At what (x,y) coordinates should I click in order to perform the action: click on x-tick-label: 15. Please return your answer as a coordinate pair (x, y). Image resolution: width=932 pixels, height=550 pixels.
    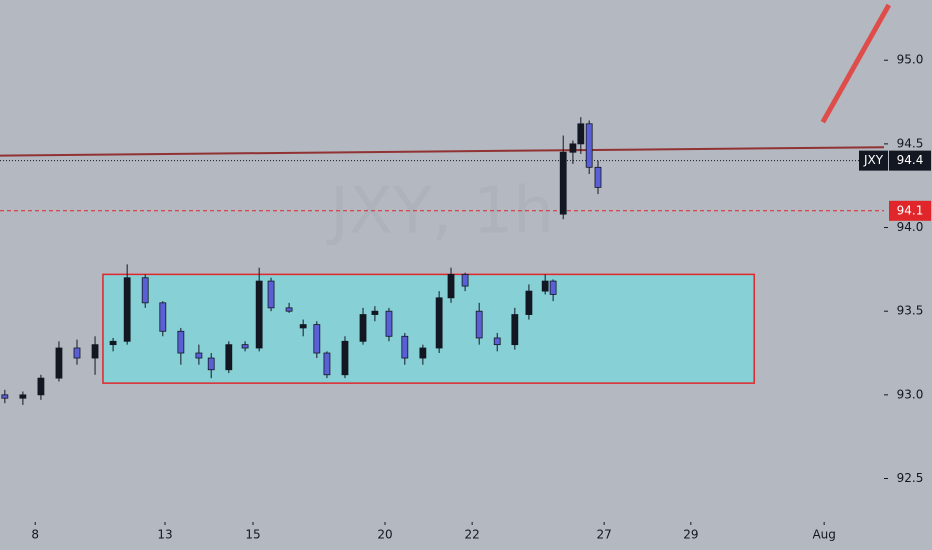
    Looking at the image, I should click on (252, 535).